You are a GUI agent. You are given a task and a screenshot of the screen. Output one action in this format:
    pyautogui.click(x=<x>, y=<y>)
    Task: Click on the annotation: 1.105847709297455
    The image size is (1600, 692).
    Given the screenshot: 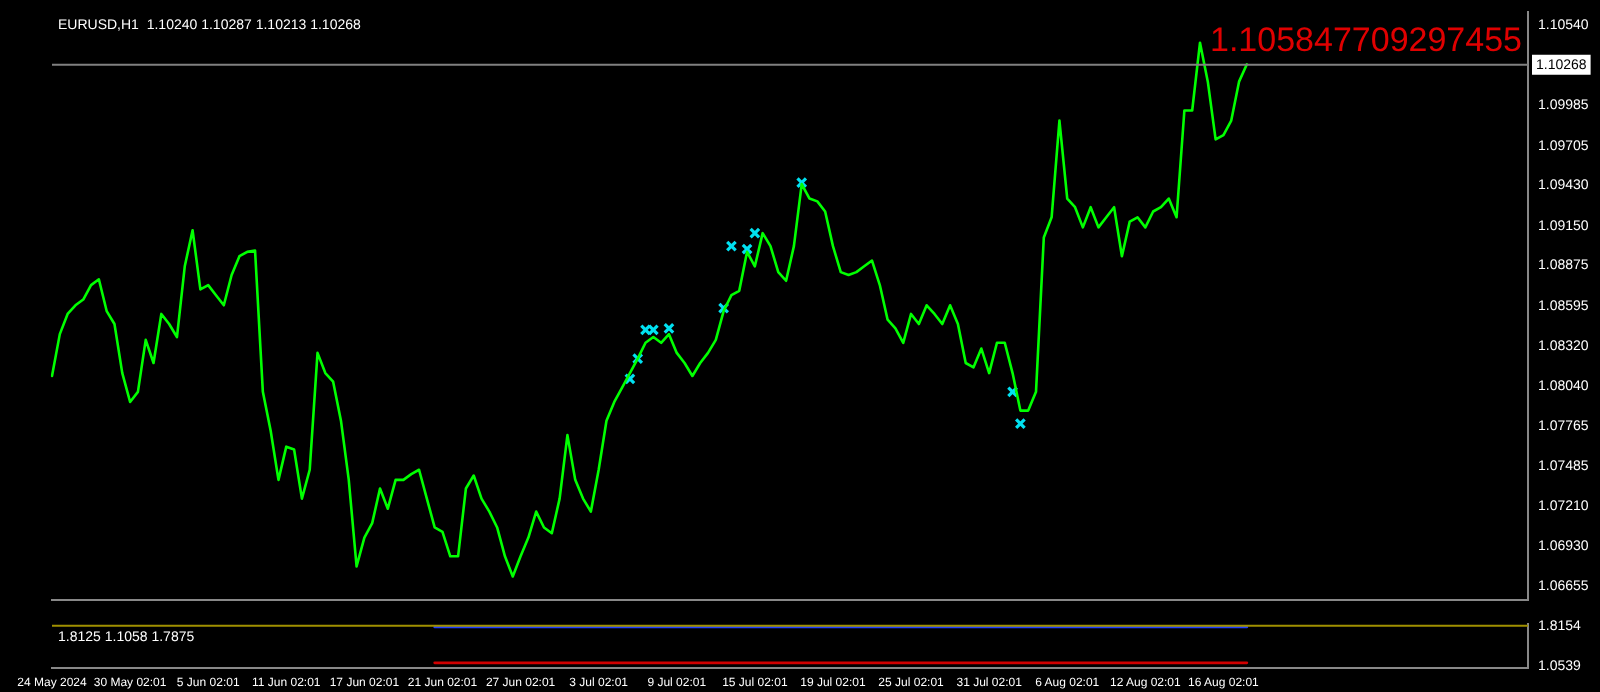 What is the action you would take?
    pyautogui.click(x=1366, y=39)
    